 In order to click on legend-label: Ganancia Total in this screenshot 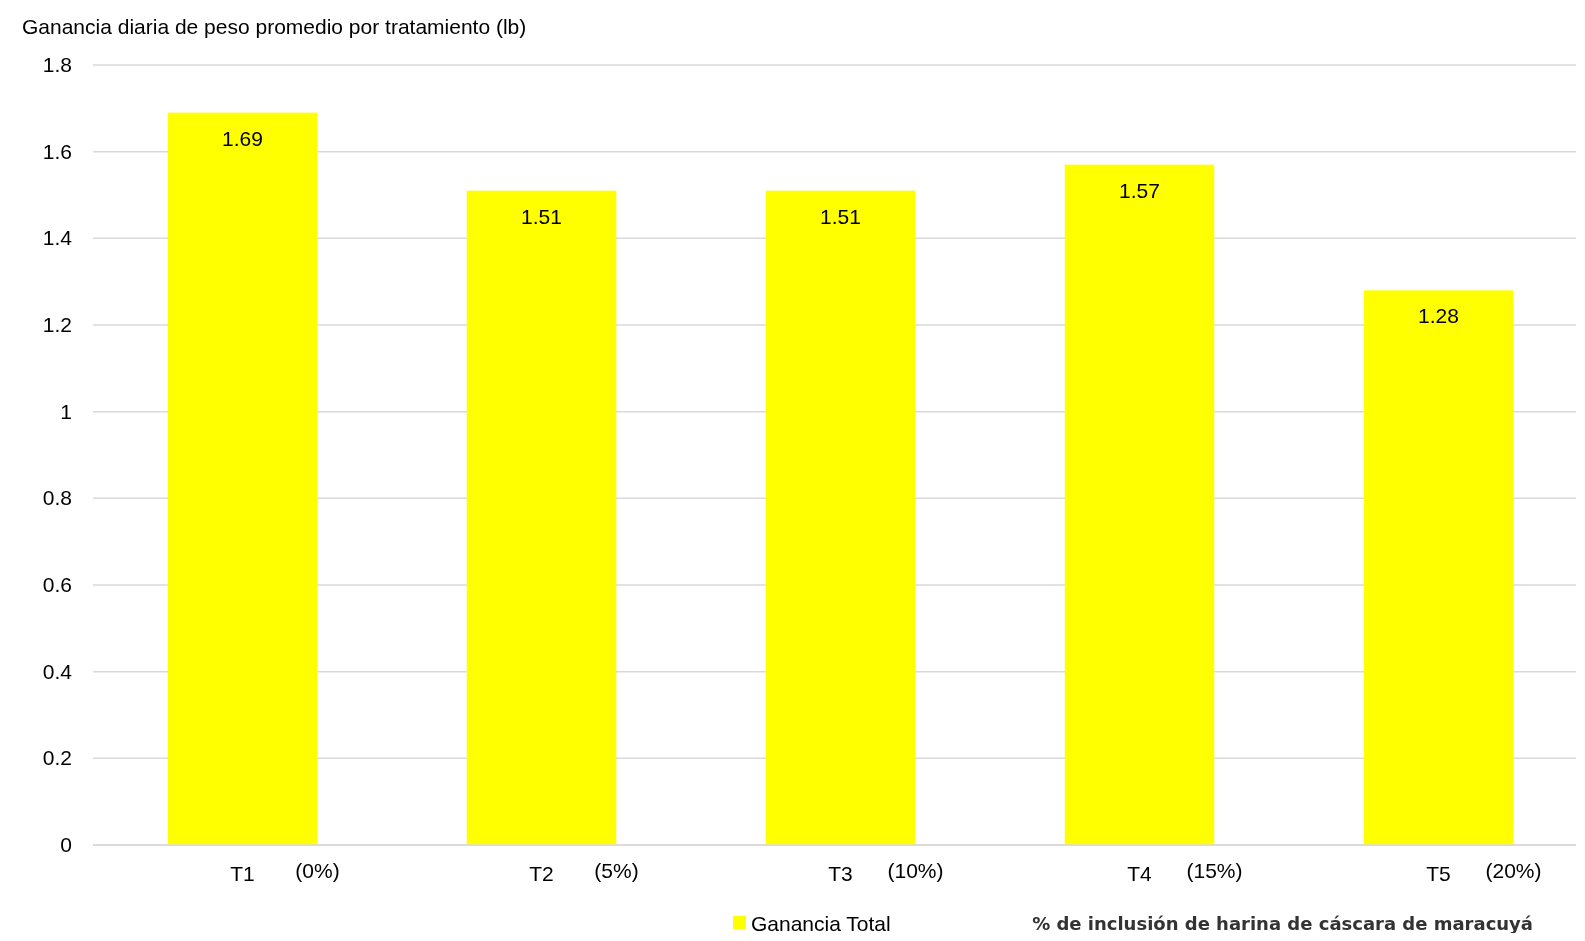, I will do `click(821, 923)`.